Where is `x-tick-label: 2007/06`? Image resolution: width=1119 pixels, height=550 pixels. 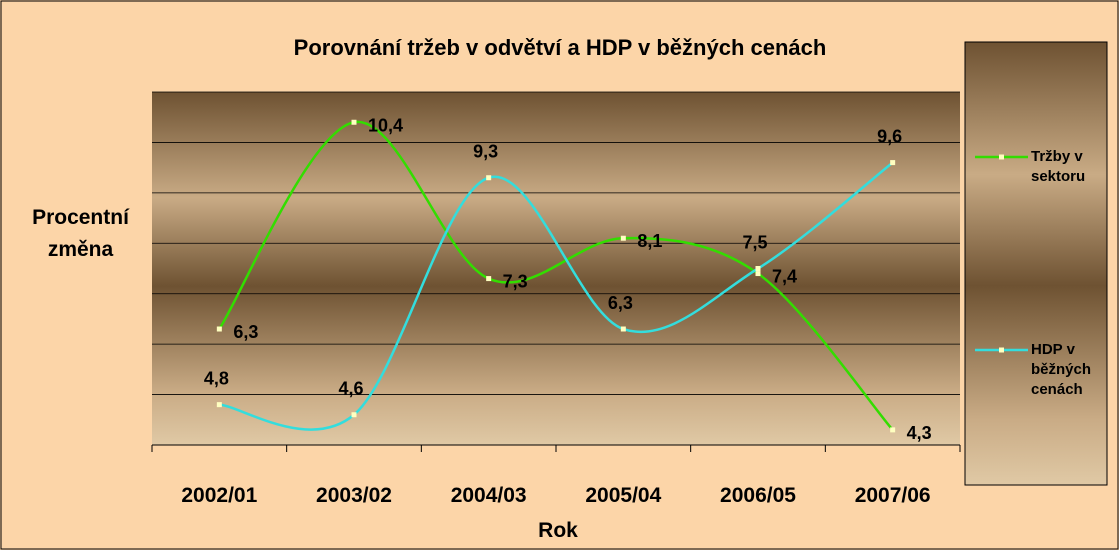 x-tick-label: 2007/06 is located at coordinates (893, 495).